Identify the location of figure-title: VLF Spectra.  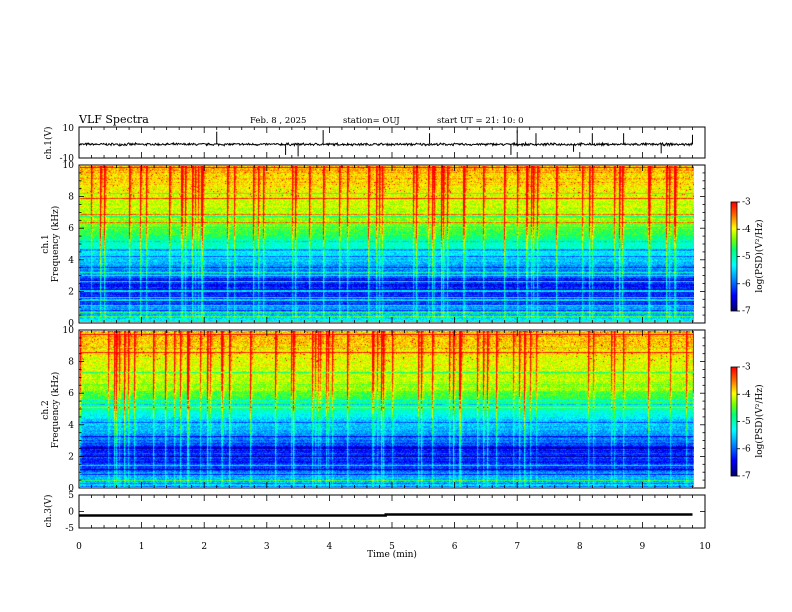
(113, 119).